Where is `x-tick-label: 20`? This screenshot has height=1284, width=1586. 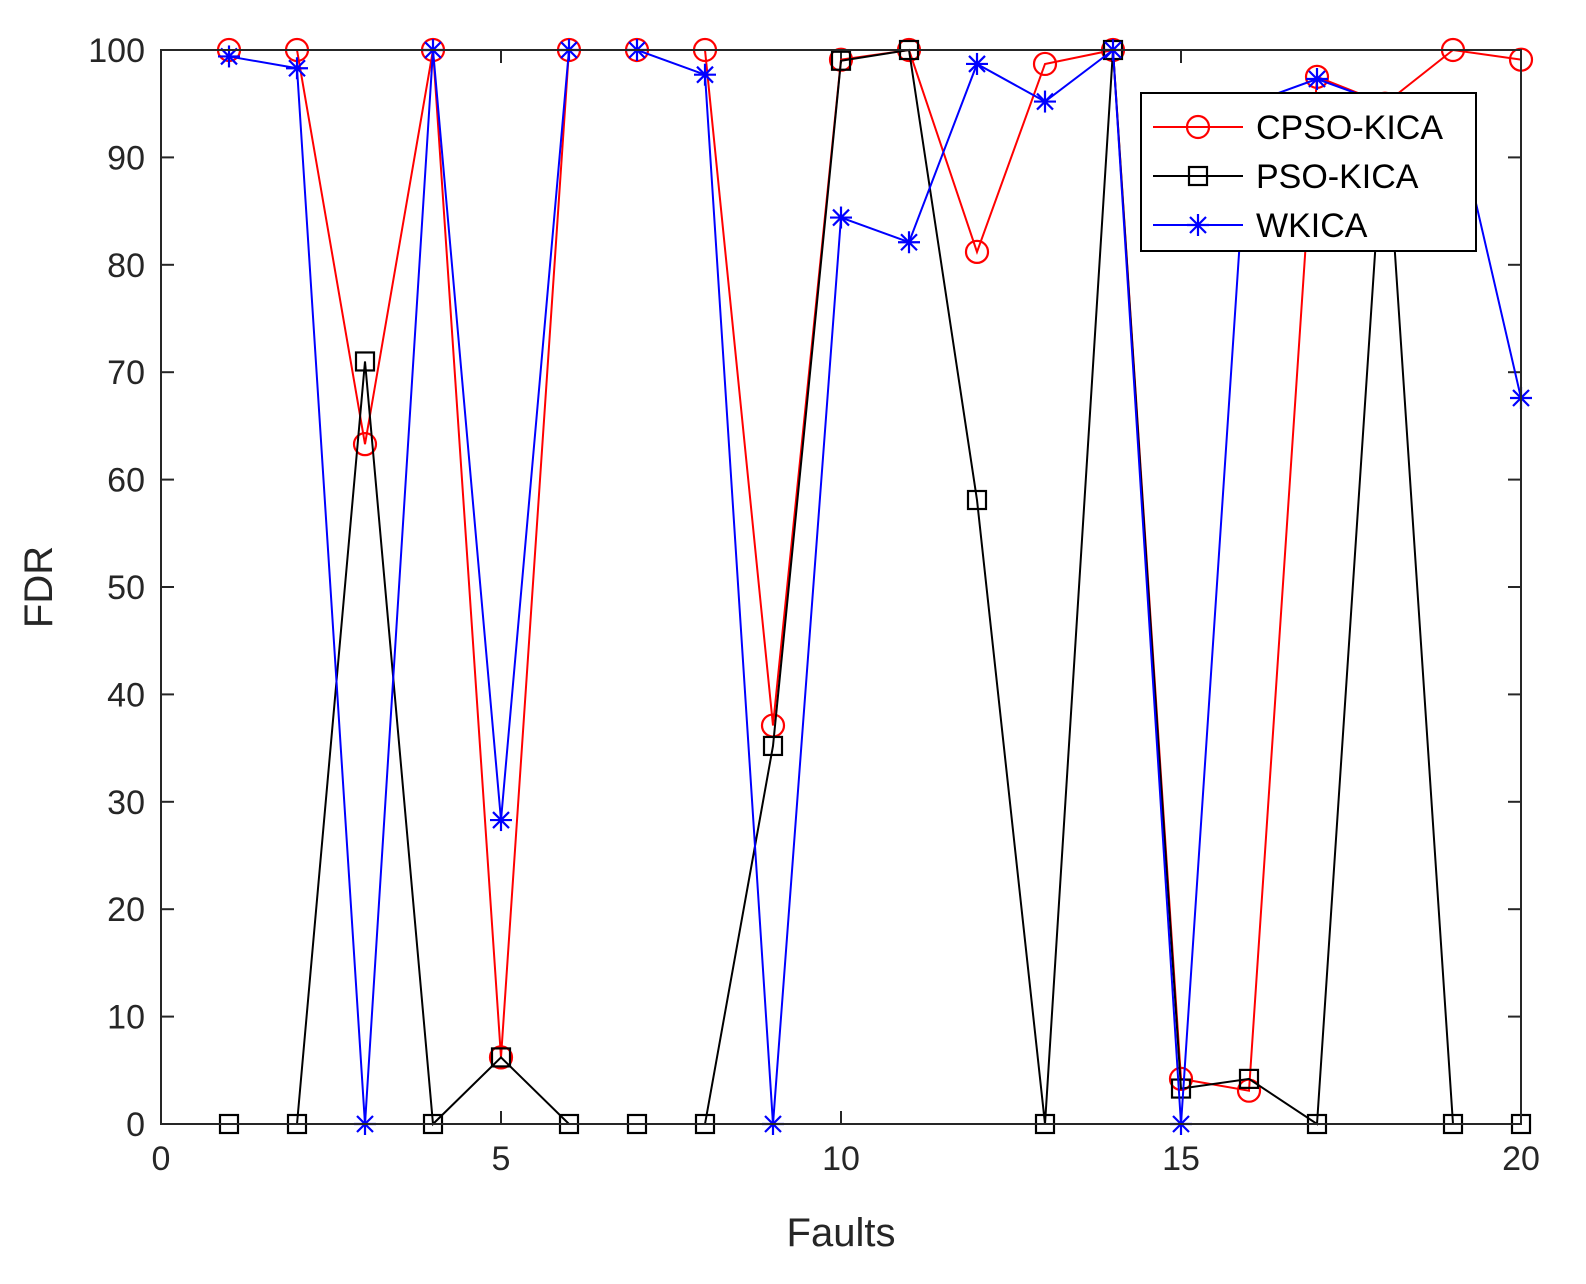 x-tick-label: 20 is located at coordinates (1521, 1159).